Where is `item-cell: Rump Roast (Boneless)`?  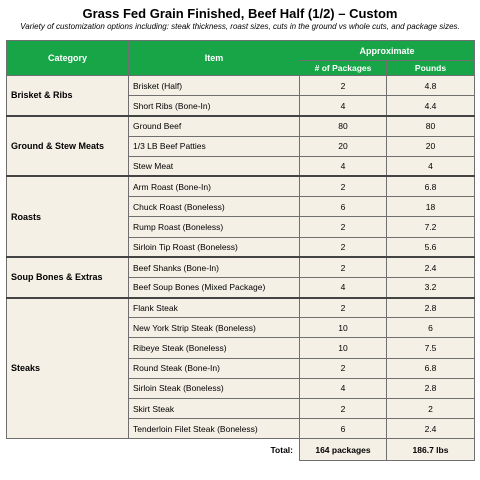
item-cell: Rump Roast (Boneless) is located at coordinates (214, 227).